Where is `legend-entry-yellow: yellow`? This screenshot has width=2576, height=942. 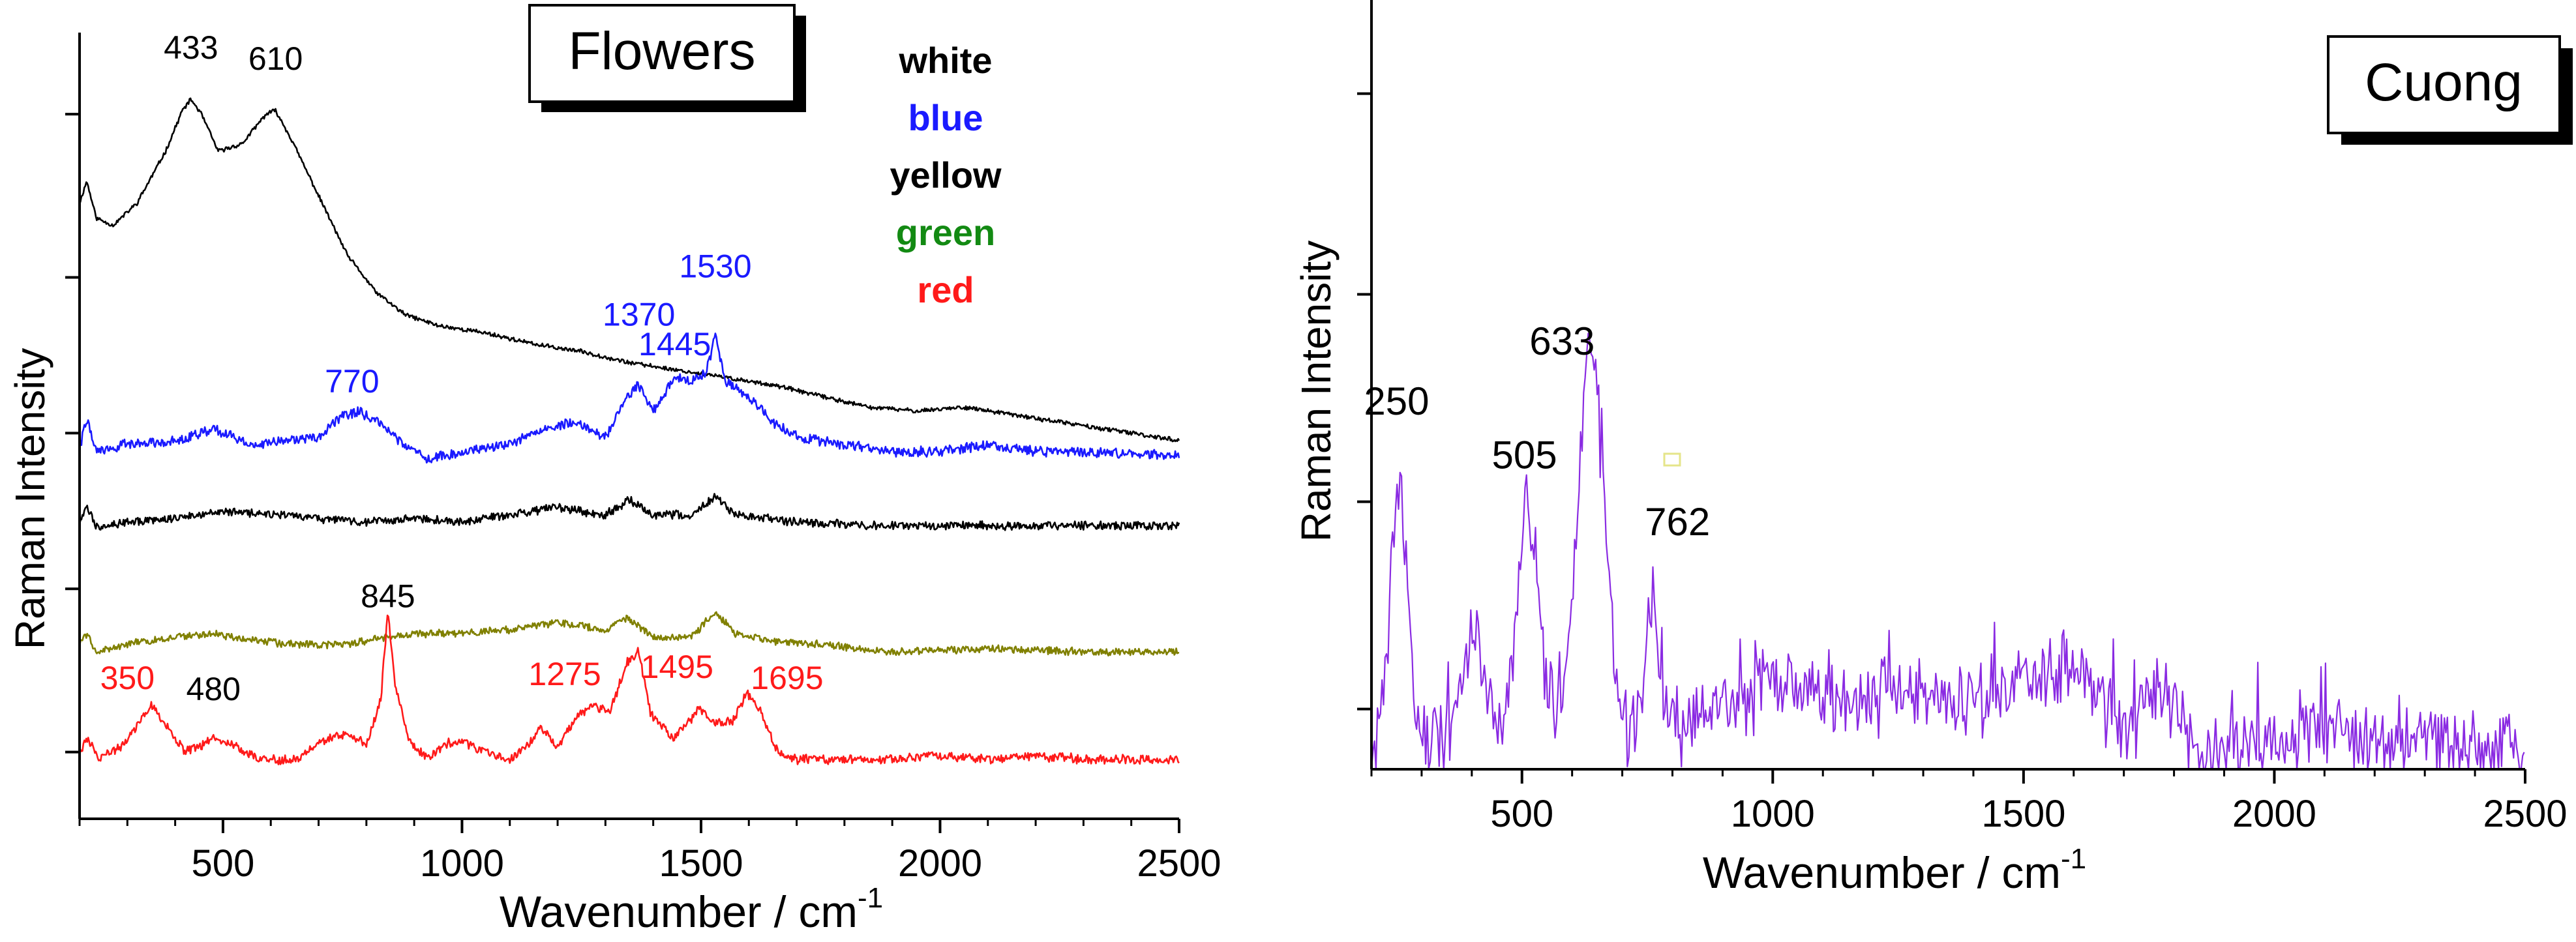
legend-entry-yellow: yellow is located at coordinates (946, 175).